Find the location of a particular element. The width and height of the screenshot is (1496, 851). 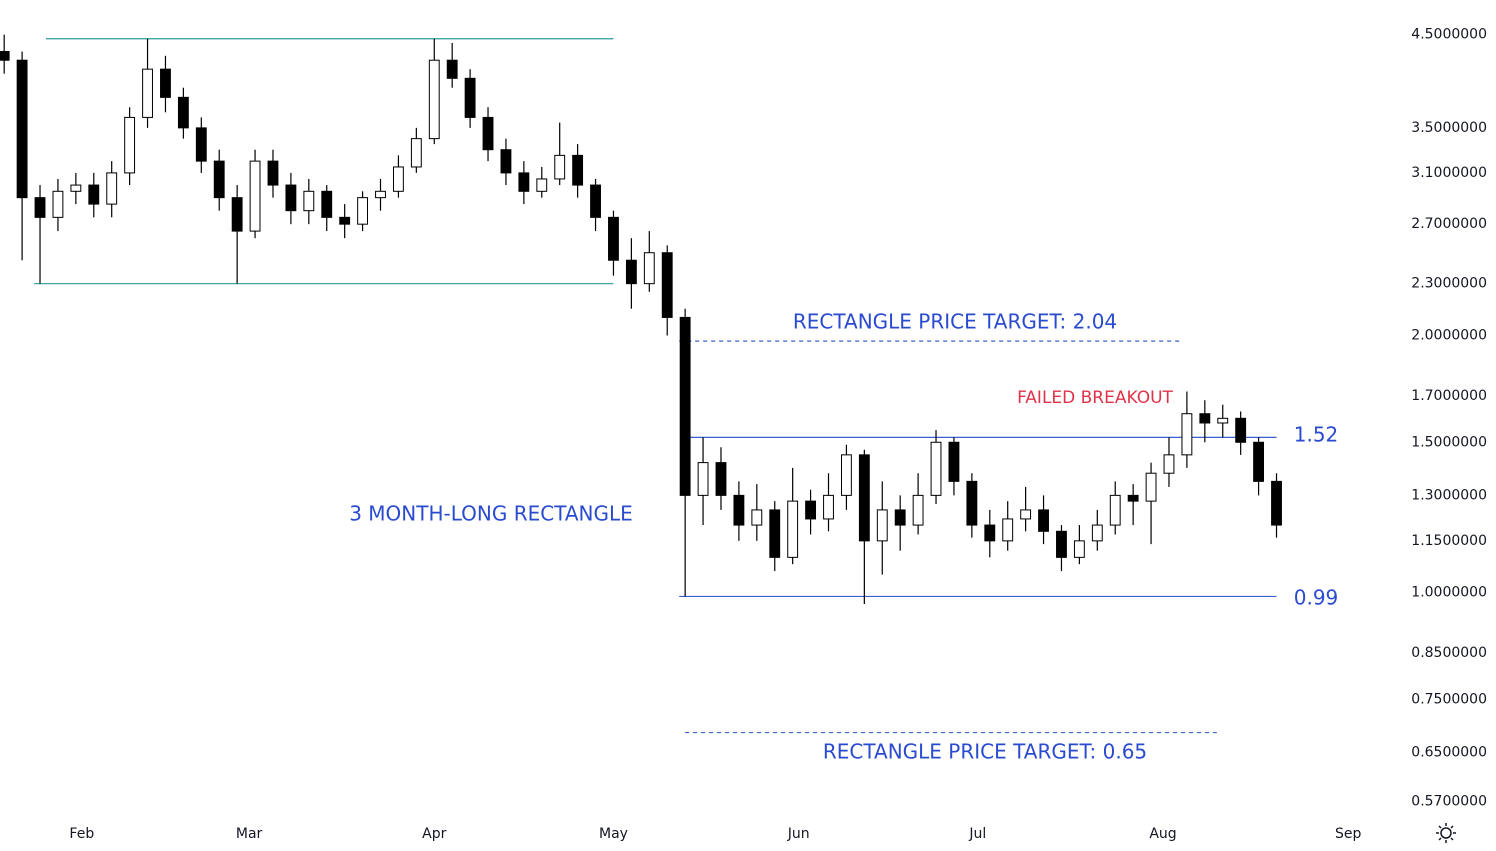

y-tick-label: 0.7500000 is located at coordinates (1449, 699).